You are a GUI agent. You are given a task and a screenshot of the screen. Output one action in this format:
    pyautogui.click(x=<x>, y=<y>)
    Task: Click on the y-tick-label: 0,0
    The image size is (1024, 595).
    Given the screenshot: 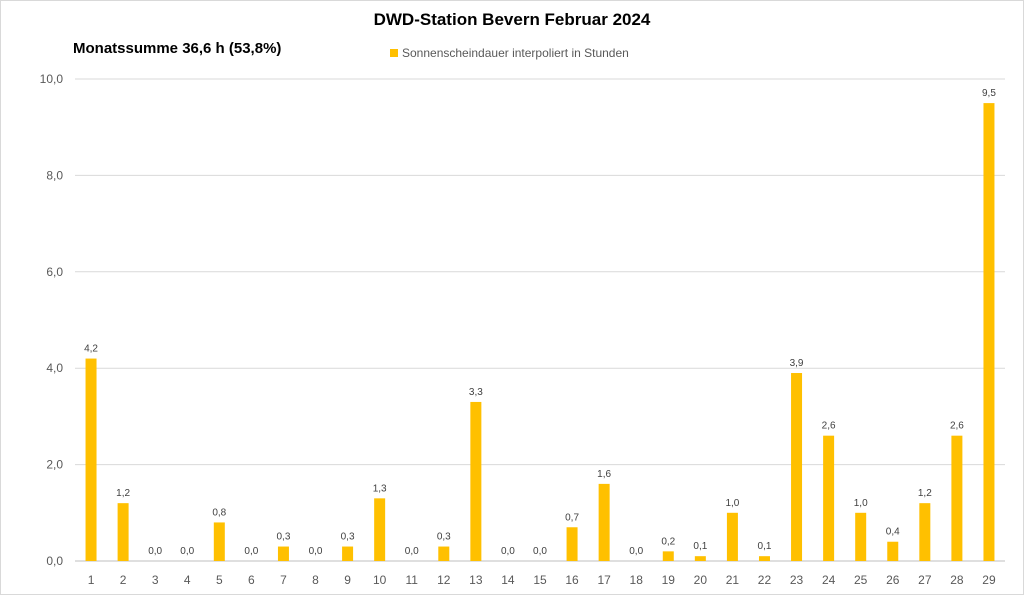 What is the action you would take?
    pyautogui.click(x=54, y=561)
    